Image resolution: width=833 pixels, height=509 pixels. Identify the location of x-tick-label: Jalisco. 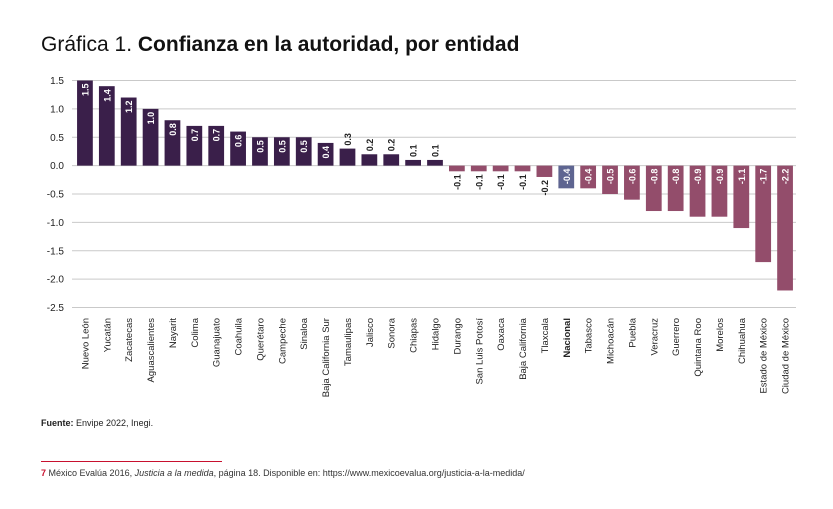
(370, 332).